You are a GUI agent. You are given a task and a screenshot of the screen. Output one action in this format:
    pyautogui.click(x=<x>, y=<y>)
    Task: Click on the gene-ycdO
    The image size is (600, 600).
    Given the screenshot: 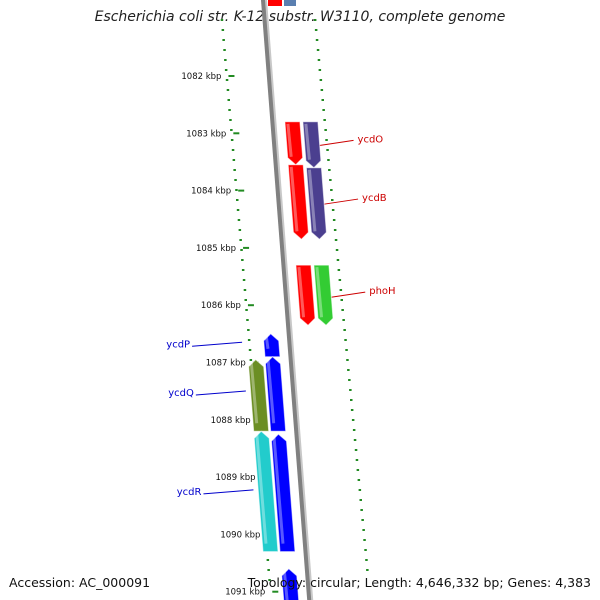 What is the action you would take?
    pyautogui.click(x=294, y=143)
    